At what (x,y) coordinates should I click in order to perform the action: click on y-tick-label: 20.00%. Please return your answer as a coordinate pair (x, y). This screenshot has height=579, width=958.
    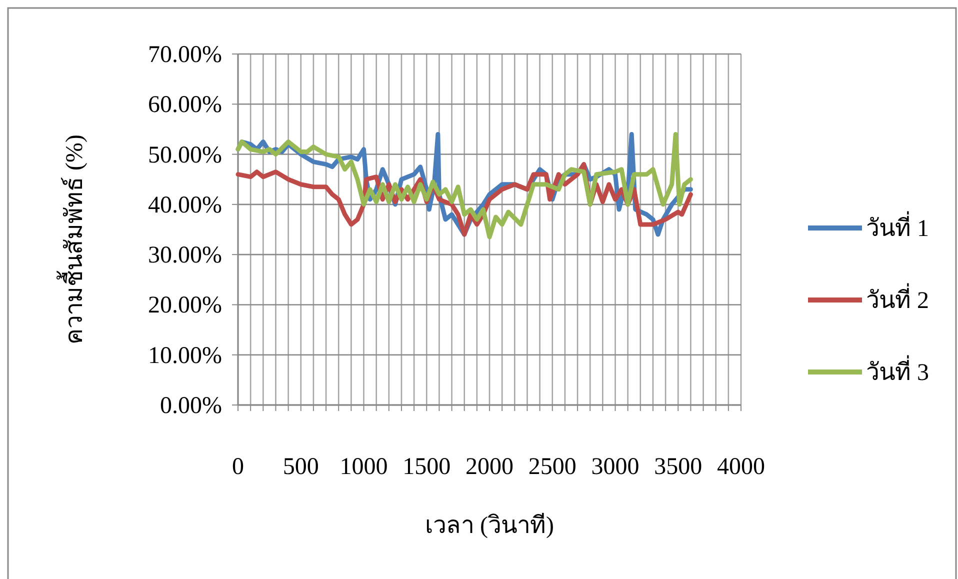
    Looking at the image, I should click on (185, 305).